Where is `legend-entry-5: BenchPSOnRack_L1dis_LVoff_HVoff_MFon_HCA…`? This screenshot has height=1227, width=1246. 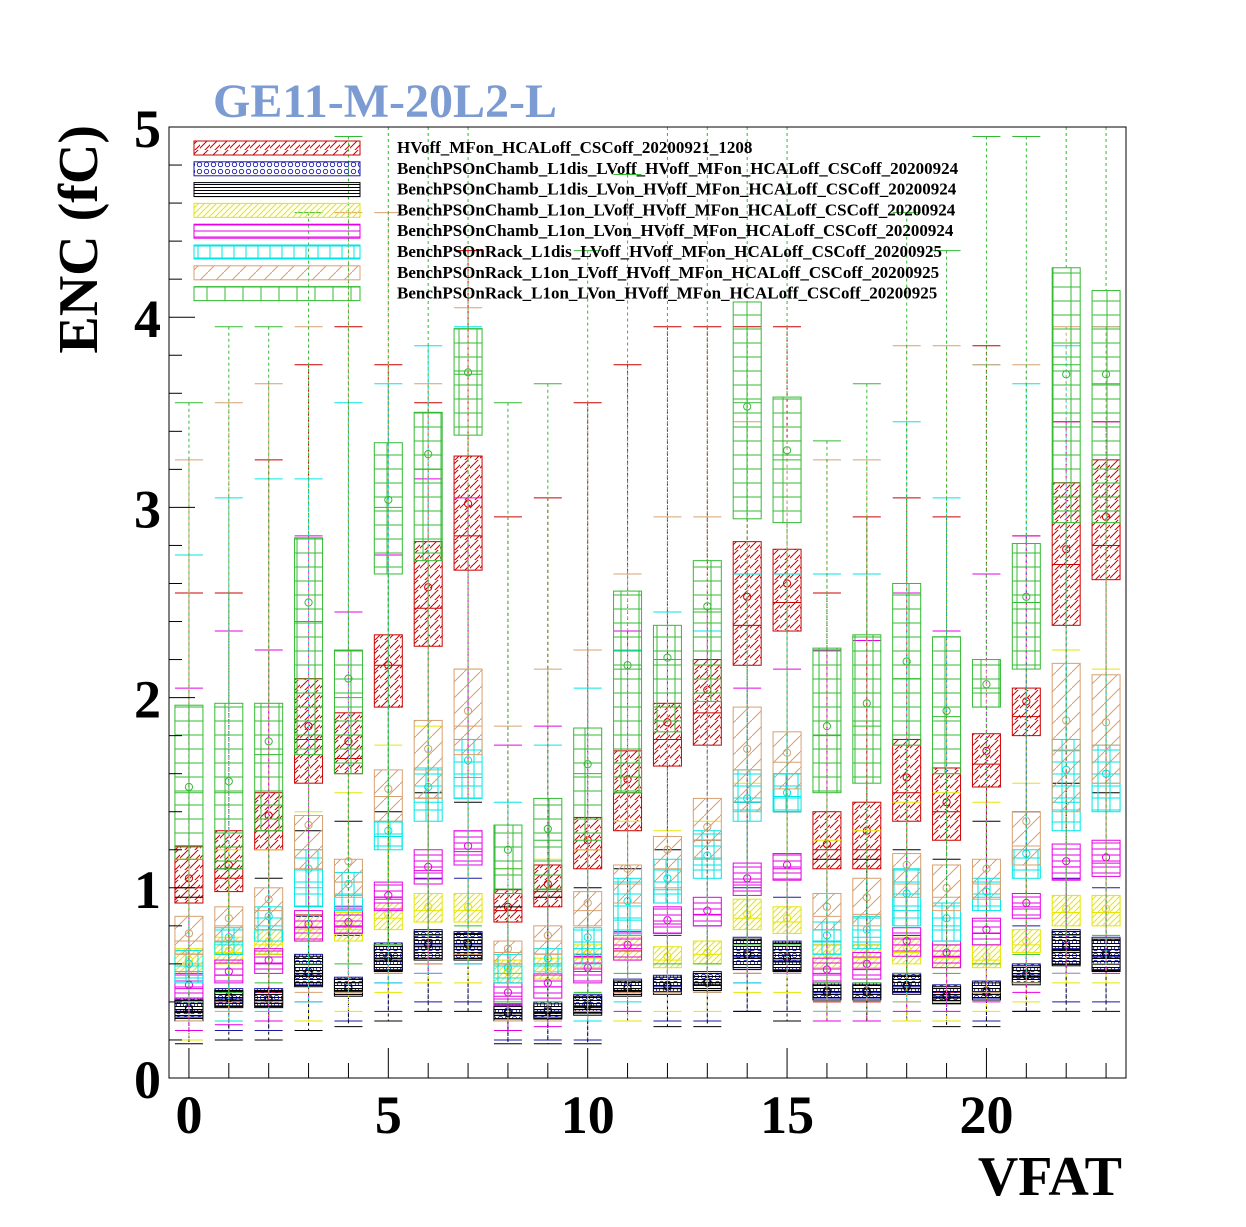 legend-entry-5: BenchPSOnRack_L1dis_LVoff_HVoff_MFon_HCA… is located at coordinates (567, 251).